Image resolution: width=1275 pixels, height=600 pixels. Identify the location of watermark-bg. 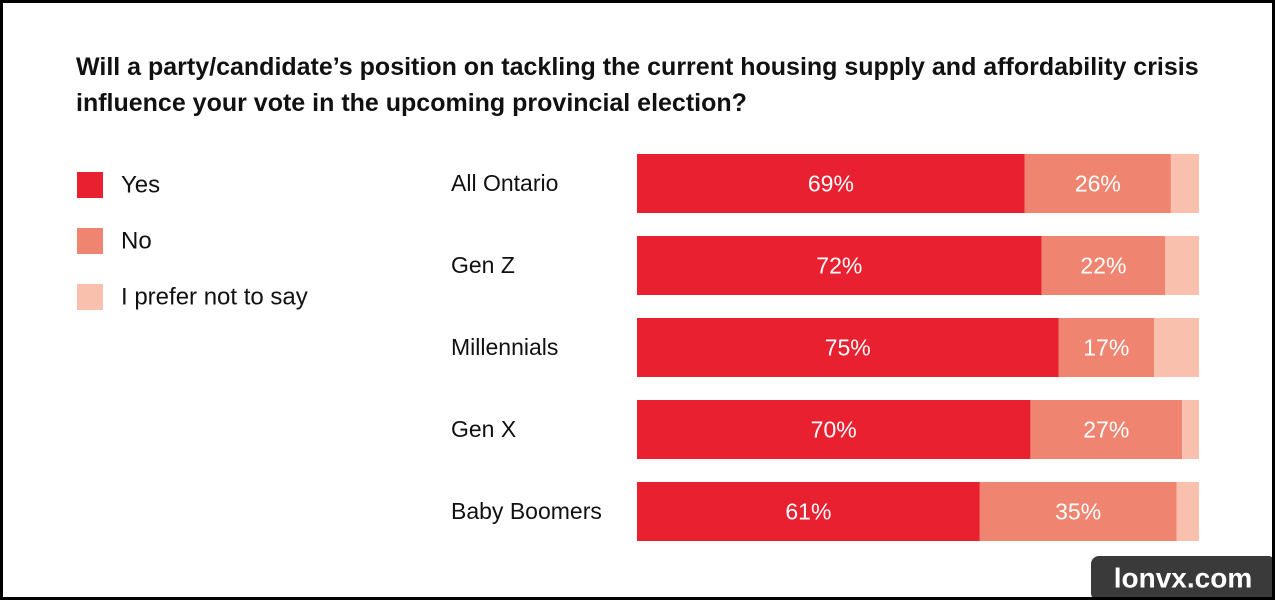
(1181, 576).